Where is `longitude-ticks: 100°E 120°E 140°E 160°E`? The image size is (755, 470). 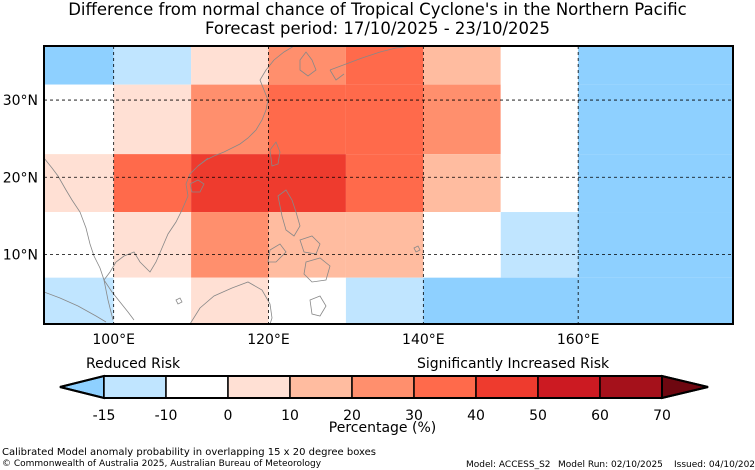
longitude-ticks: 100°E 120°E 140°E 160°E is located at coordinates (345, 340).